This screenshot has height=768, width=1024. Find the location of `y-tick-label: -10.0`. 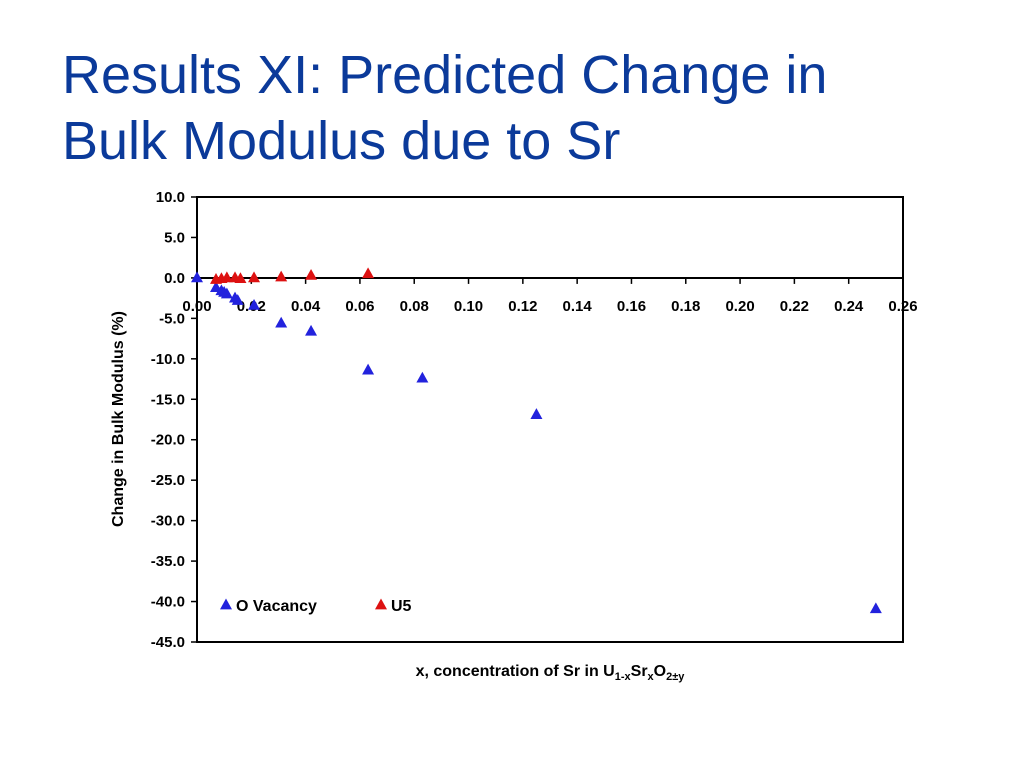

y-tick-label: -10.0 is located at coordinates (168, 359).